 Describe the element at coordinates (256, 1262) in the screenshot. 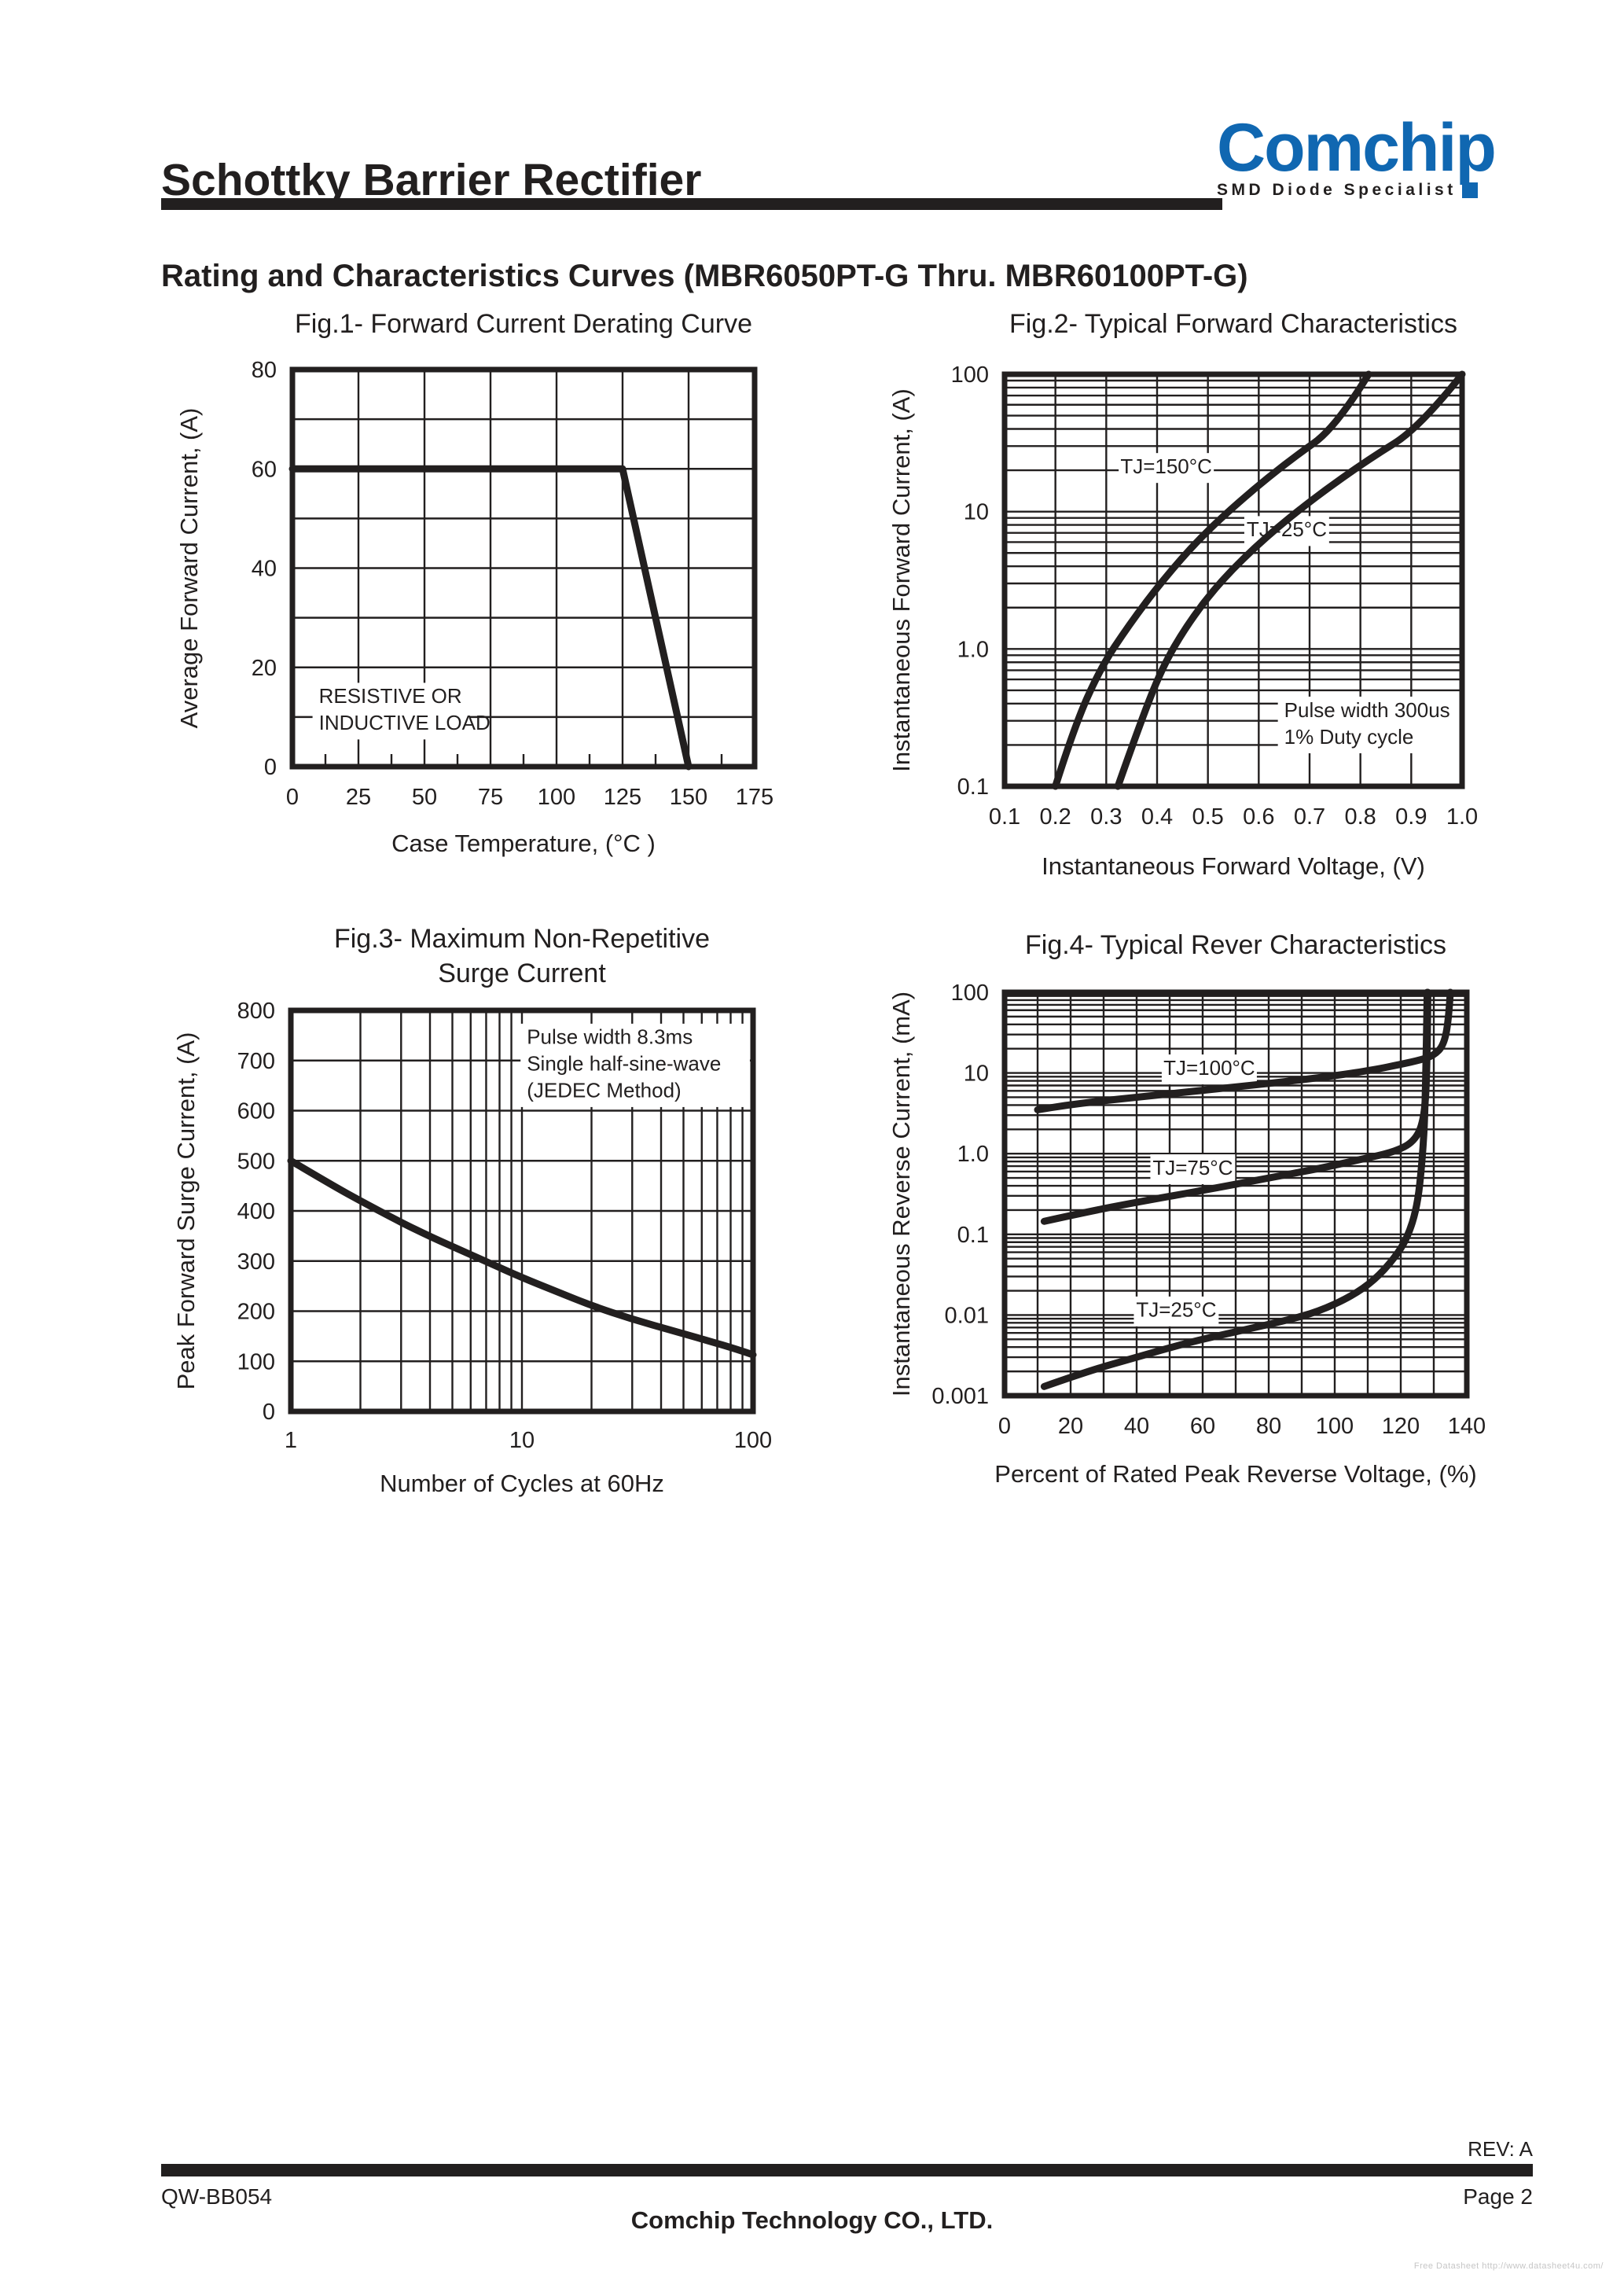

I see `svg-text: 300` at that location.